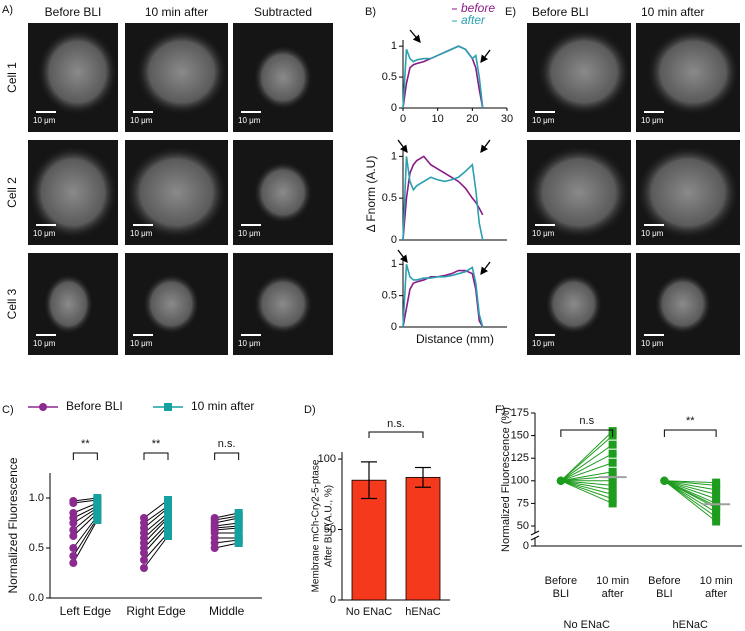 The image size is (745, 631). Describe the element at coordinates (444, 152) in the screenshot. I see `arrows` at that location.